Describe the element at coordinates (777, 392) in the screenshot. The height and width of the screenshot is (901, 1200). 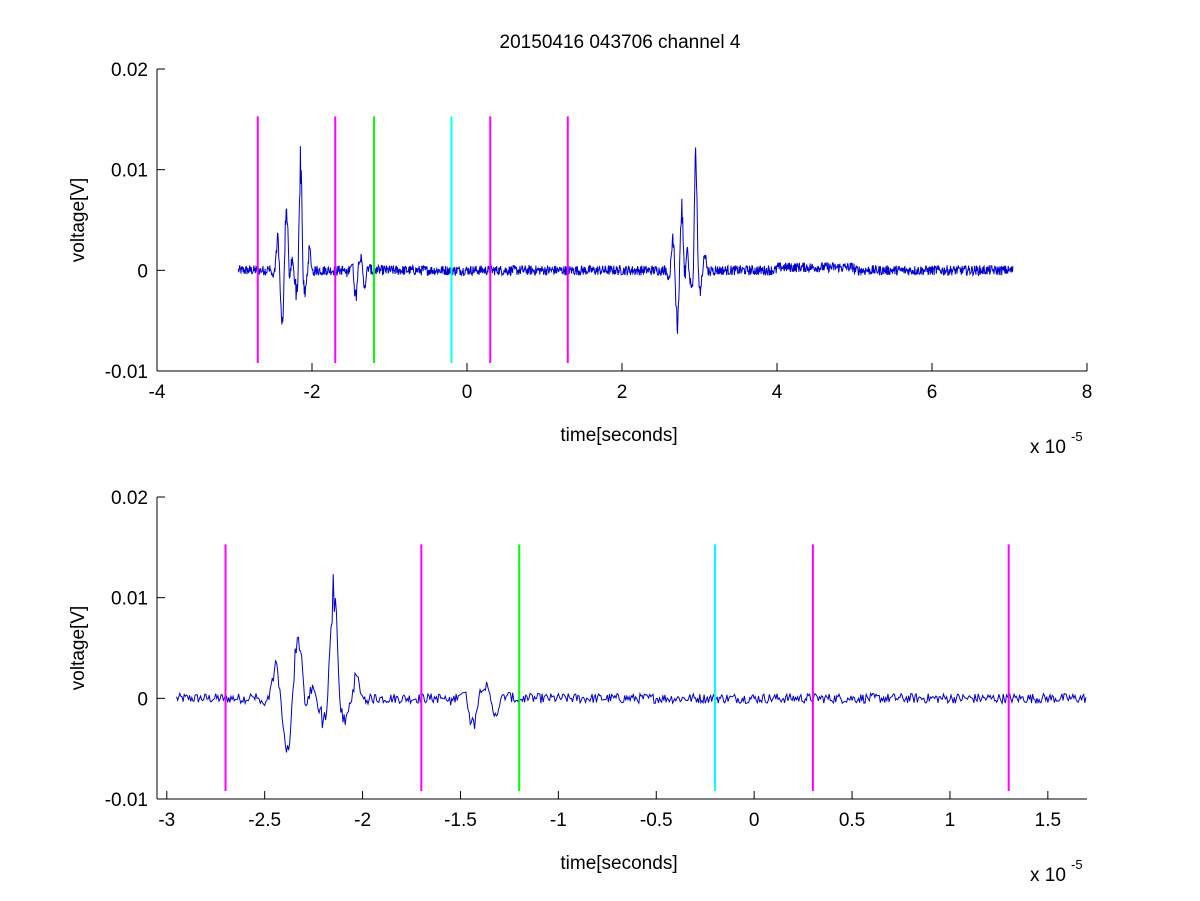
I see `x-tick-label: 4` at that location.